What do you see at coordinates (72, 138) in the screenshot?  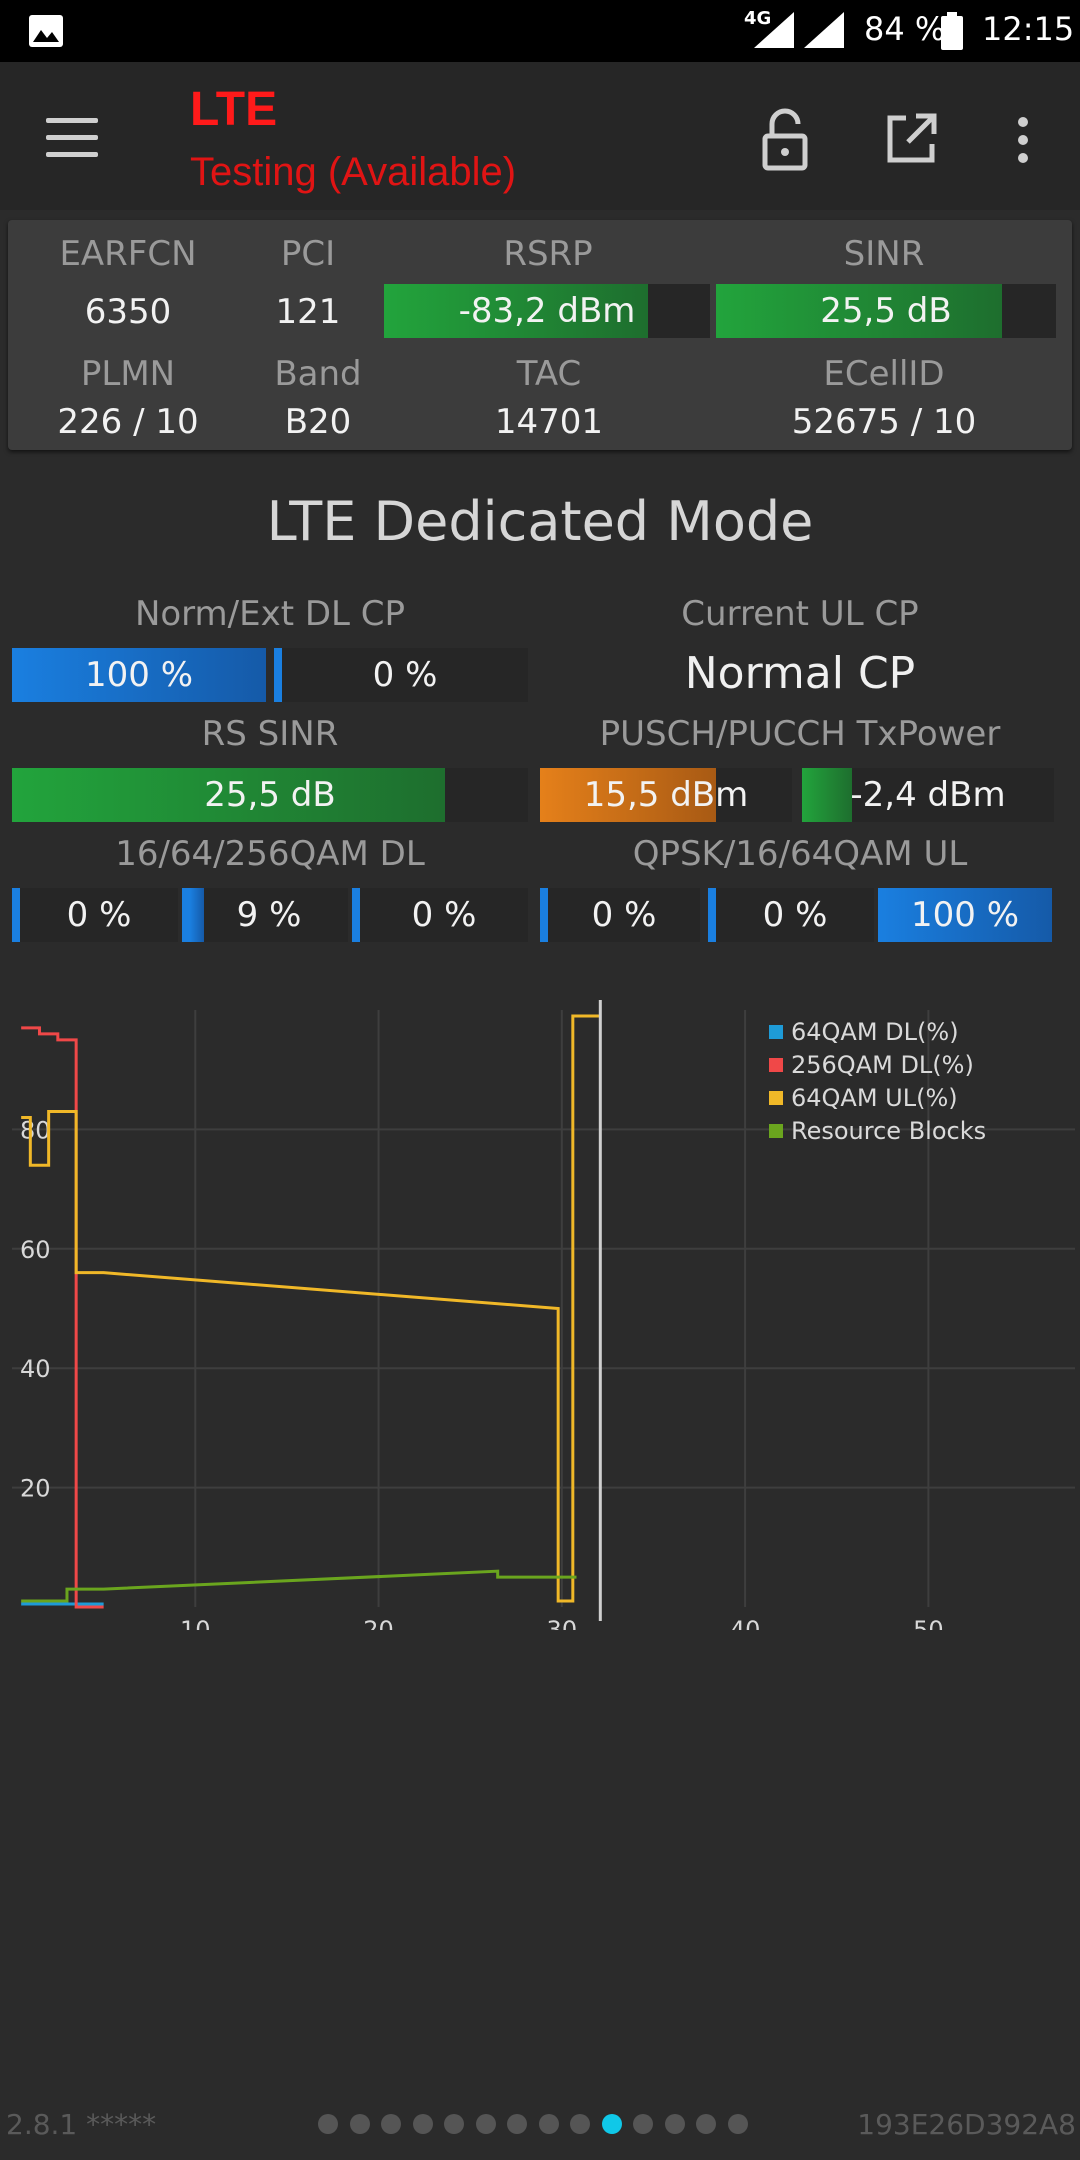 I see `menu-icon` at bounding box center [72, 138].